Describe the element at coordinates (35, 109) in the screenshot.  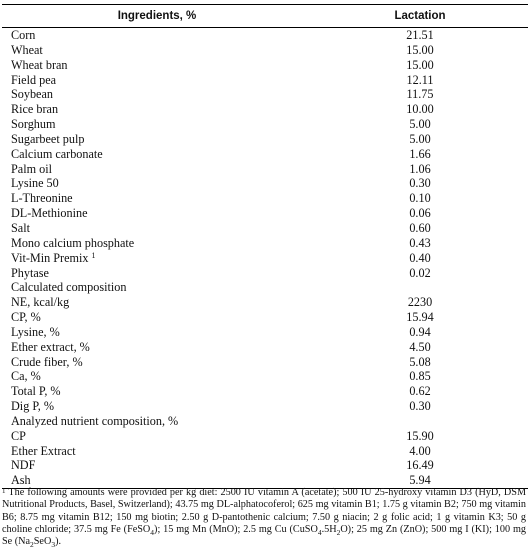
I see `ingredient-label: Rice bran` at that location.